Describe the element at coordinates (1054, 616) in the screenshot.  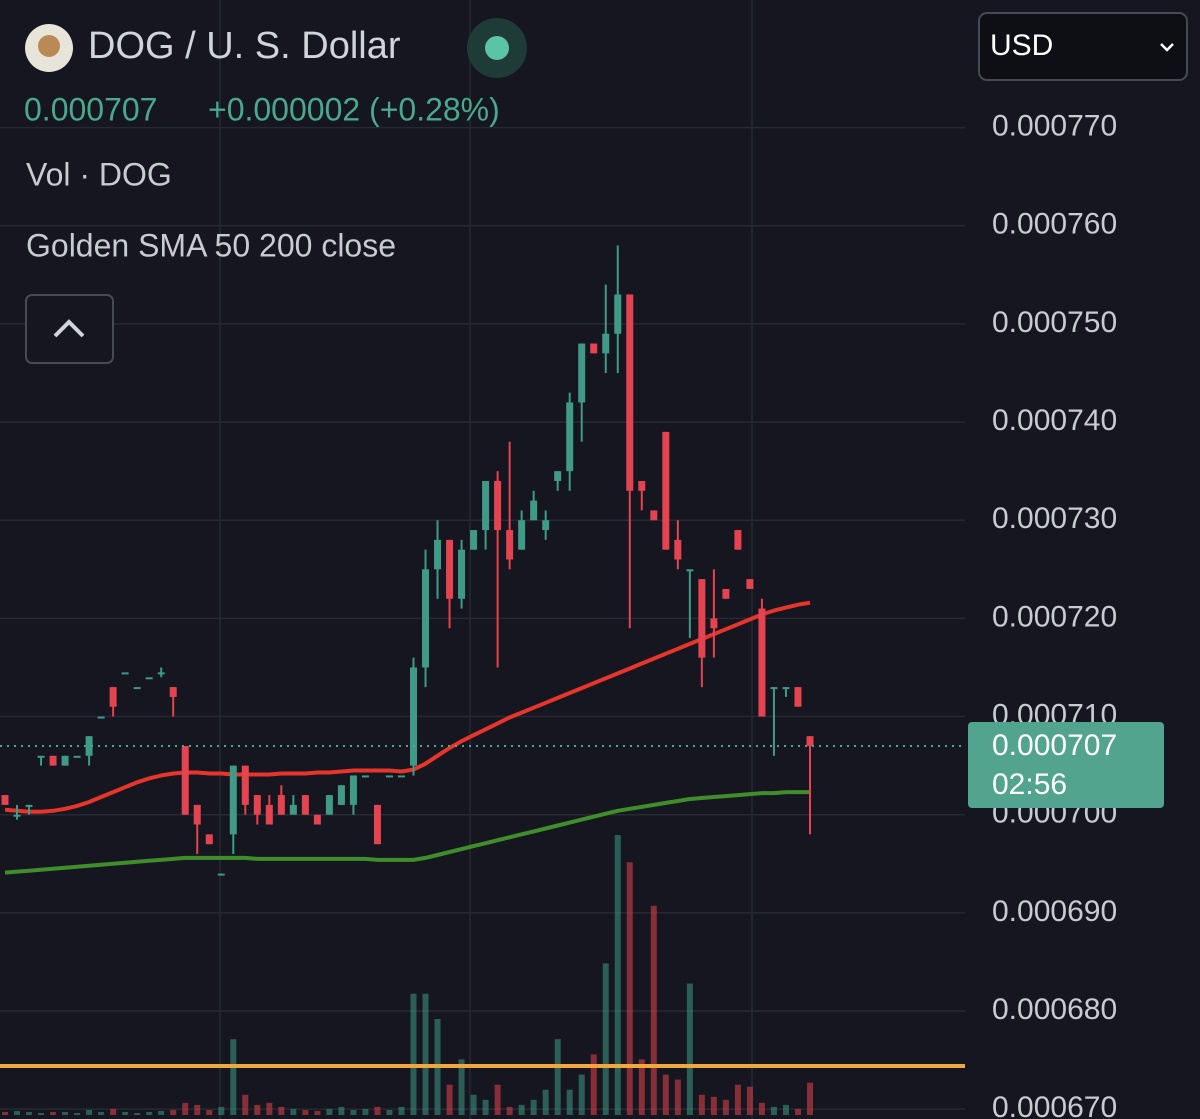
I see `y-tick-label: 0.000720` at that location.